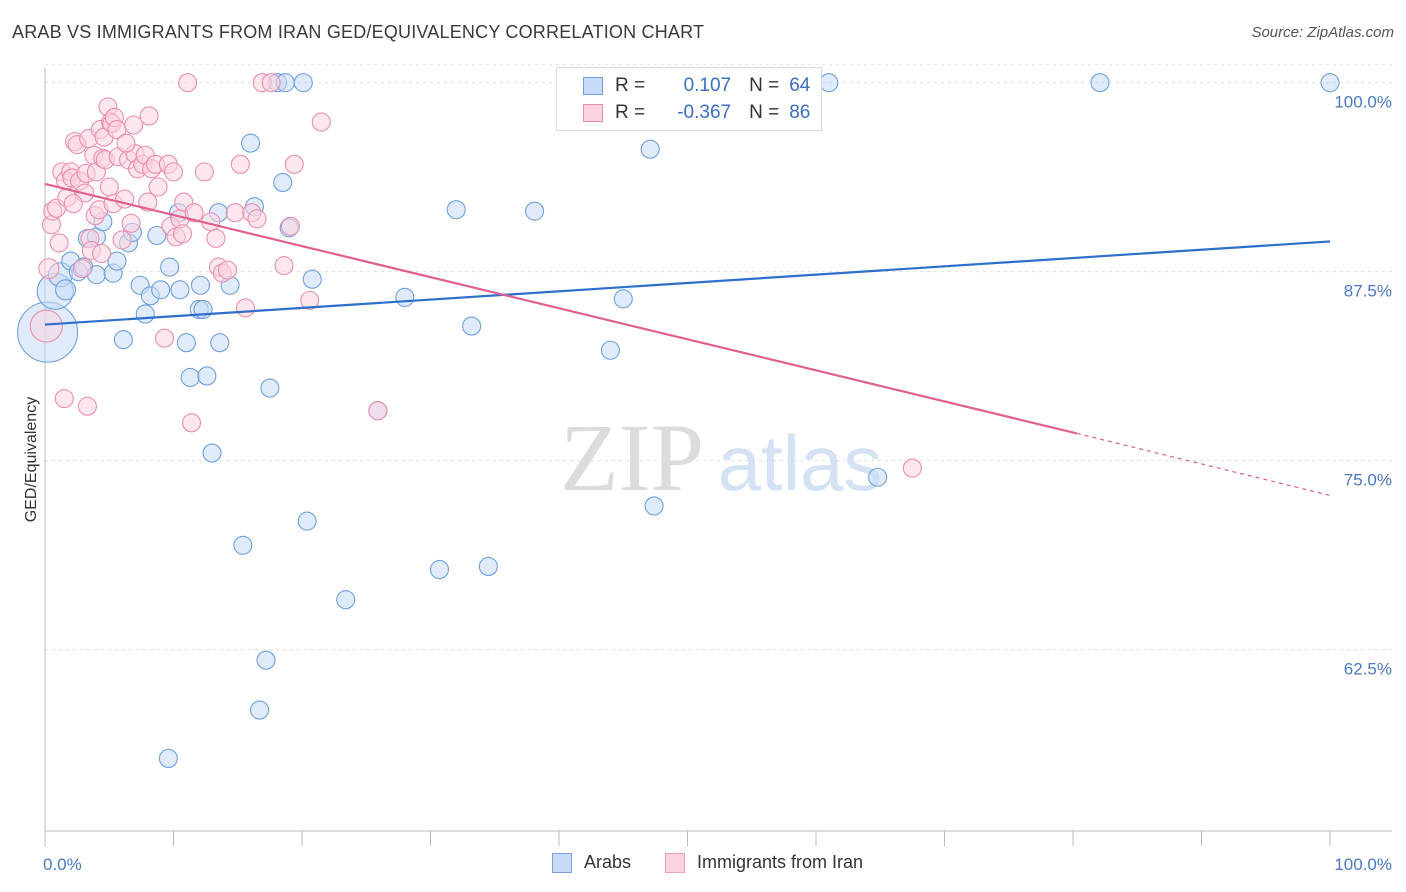 Image resolution: width=1406 pixels, height=892 pixels. Describe the element at coordinates (1363, 102) in the screenshot. I see `y-tick-label: 100.0%` at that location.